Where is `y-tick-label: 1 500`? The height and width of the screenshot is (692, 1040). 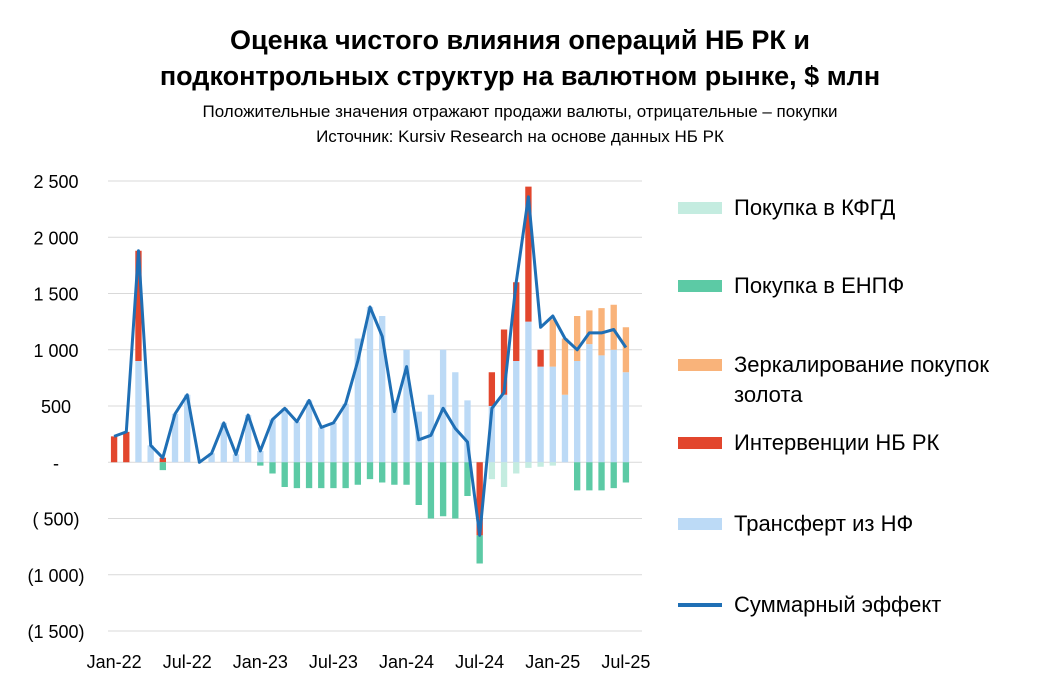 y-tick-label: 1 500 is located at coordinates (55, 295).